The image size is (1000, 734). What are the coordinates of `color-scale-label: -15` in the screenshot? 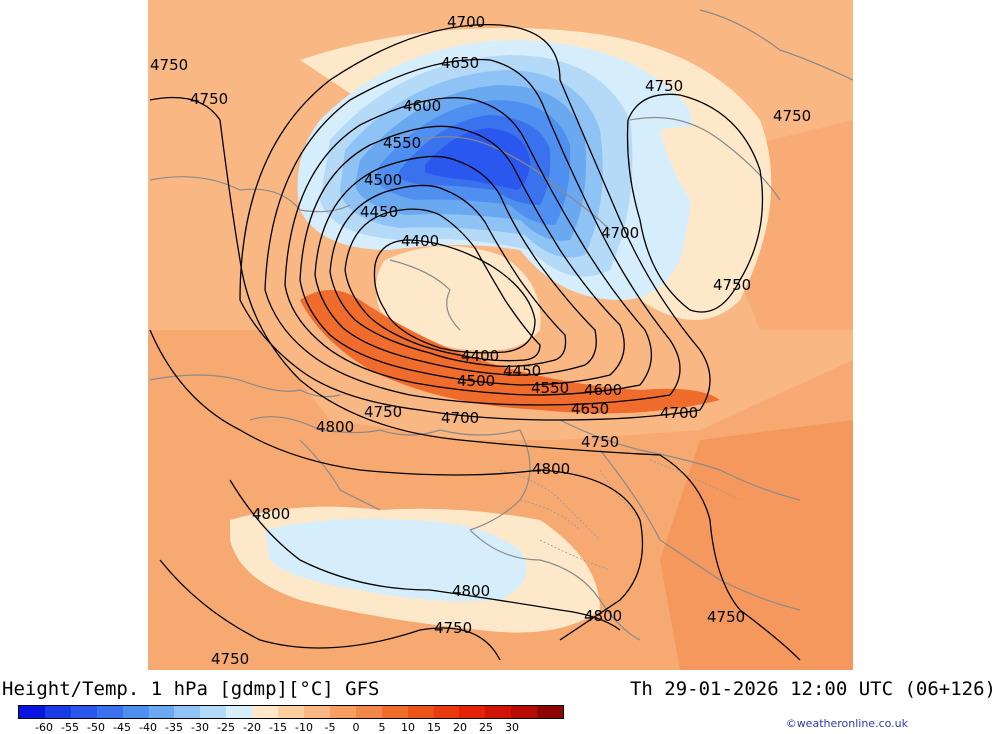 It's located at (278, 727).